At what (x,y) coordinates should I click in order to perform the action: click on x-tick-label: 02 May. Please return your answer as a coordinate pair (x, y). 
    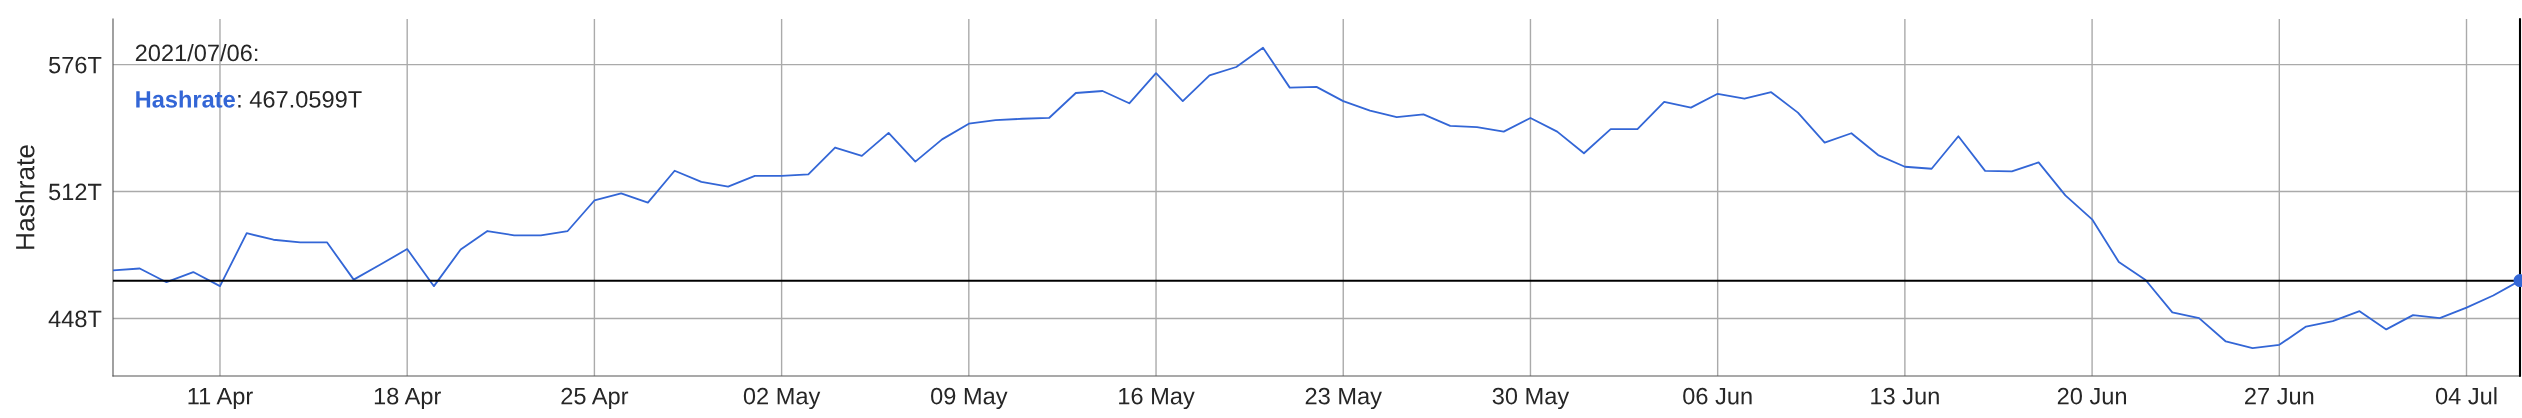
    Looking at the image, I should click on (782, 398).